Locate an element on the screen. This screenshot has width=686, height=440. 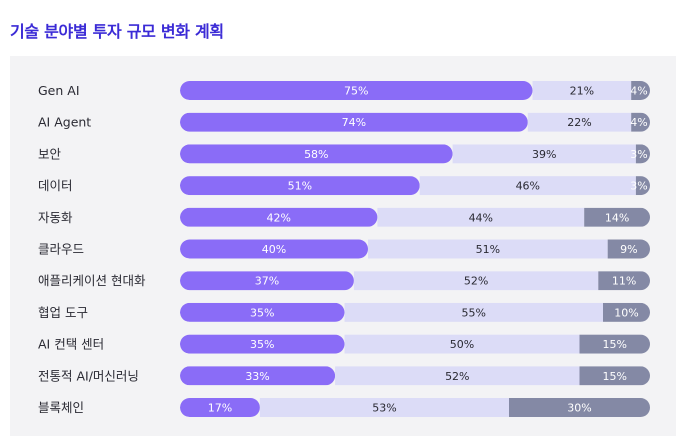
bar-row: AI 컨택 센터 35% 50% 15% is located at coordinates (344, 344).